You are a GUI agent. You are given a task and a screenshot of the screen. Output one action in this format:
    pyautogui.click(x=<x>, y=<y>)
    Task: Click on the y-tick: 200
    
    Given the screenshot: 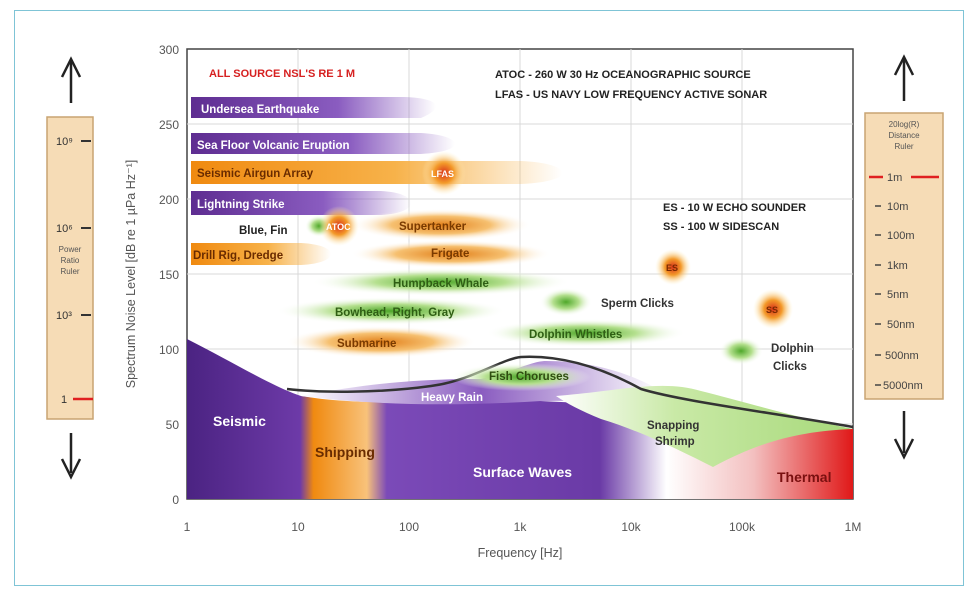 What is the action you would take?
    pyautogui.click(x=169, y=200)
    